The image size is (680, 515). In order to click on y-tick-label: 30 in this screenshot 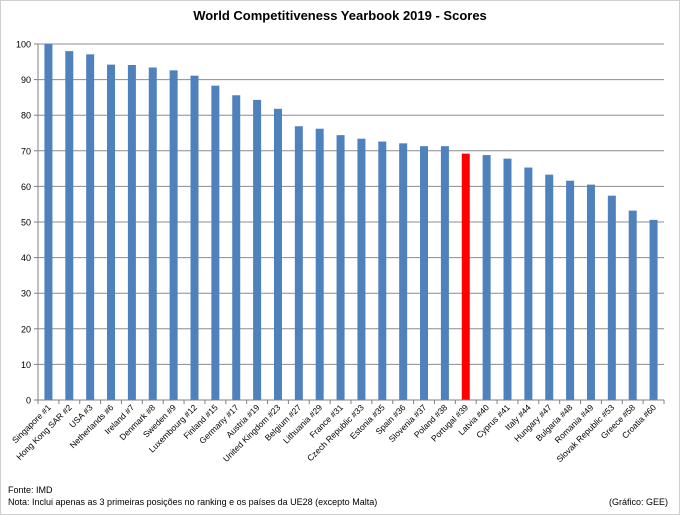, I will do `click(26, 294)`.